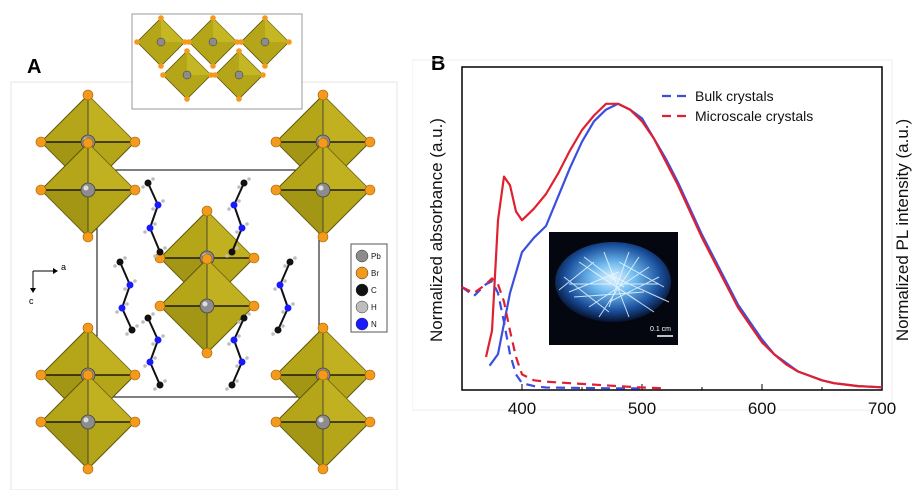  What do you see at coordinates (213, 58) in the screenshot?
I see `octahedra-chain-inset` at bounding box center [213, 58].